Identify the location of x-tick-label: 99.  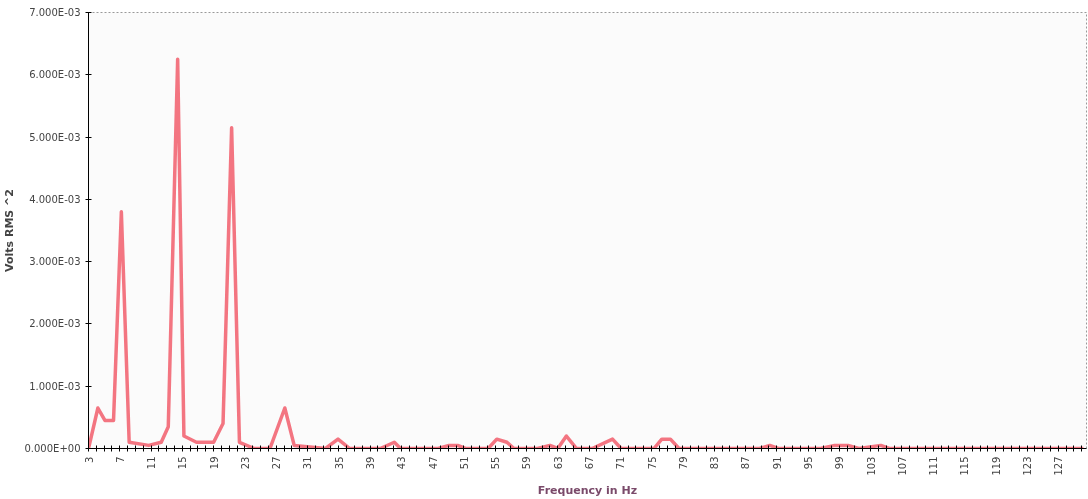
(840, 463).